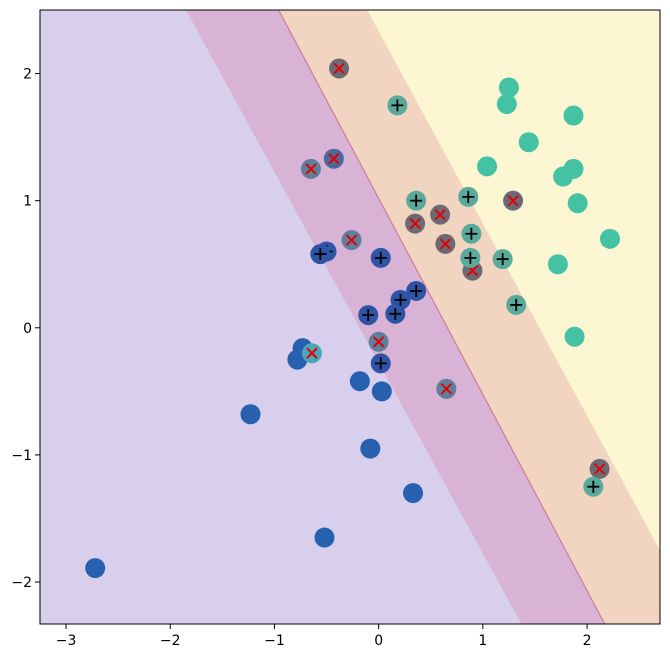  What do you see at coordinates (21, 456) in the screenshot?
I see `y-tick-label: −1` at bounding box center [21, 456].